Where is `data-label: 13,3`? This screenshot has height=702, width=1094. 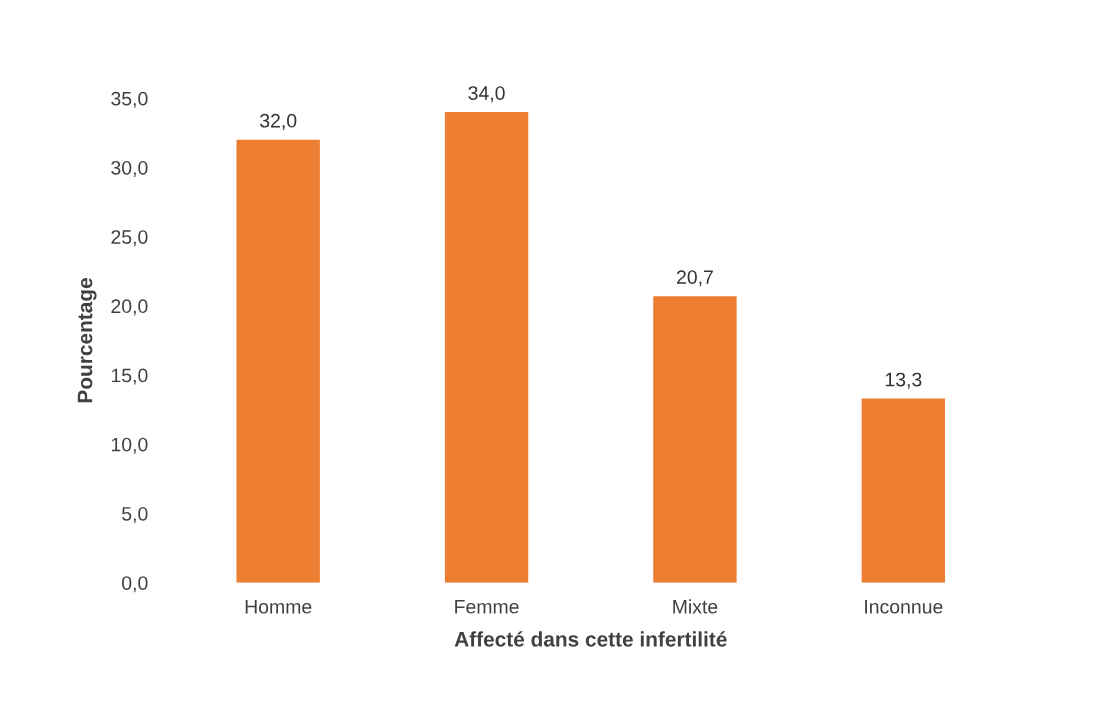 data-label: 13,3 is located at coordinates (903, 380).